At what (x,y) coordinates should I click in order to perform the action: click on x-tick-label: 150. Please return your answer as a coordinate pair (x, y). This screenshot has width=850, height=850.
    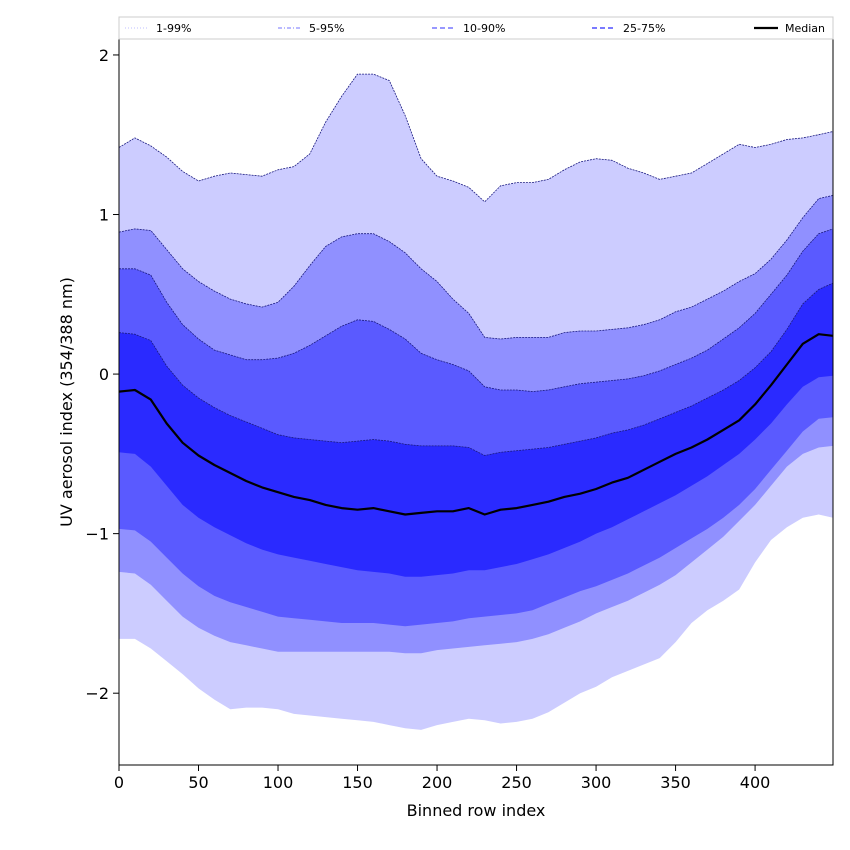
    Looking at the image, I should click on (357, 782).